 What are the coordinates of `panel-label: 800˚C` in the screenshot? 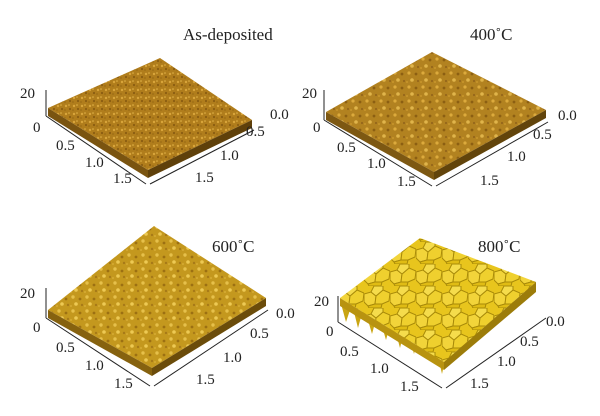 It's located at (499, 246).